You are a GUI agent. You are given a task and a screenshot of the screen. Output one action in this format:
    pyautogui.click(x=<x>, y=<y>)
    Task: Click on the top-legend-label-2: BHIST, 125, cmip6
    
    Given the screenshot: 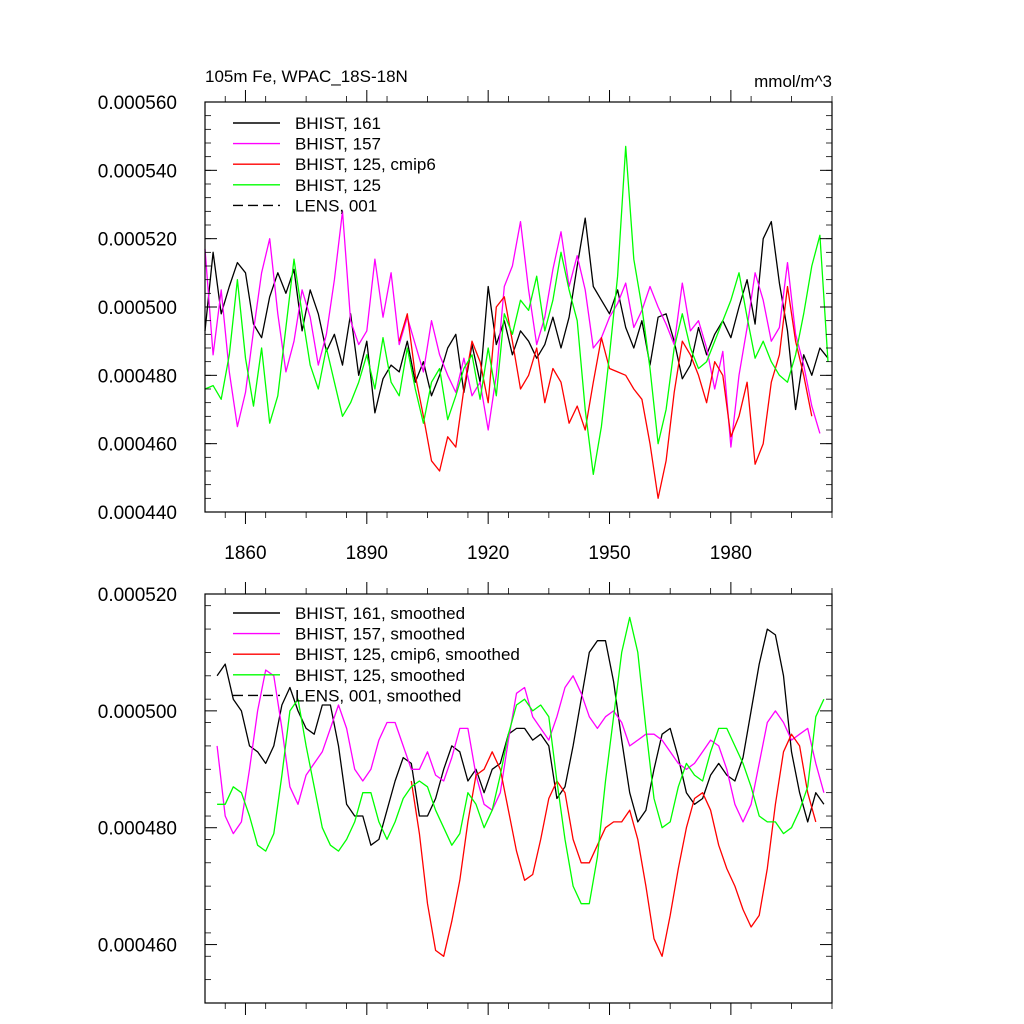 What is the action you would take?
    pyautogui.click(x=365, y=164)
    